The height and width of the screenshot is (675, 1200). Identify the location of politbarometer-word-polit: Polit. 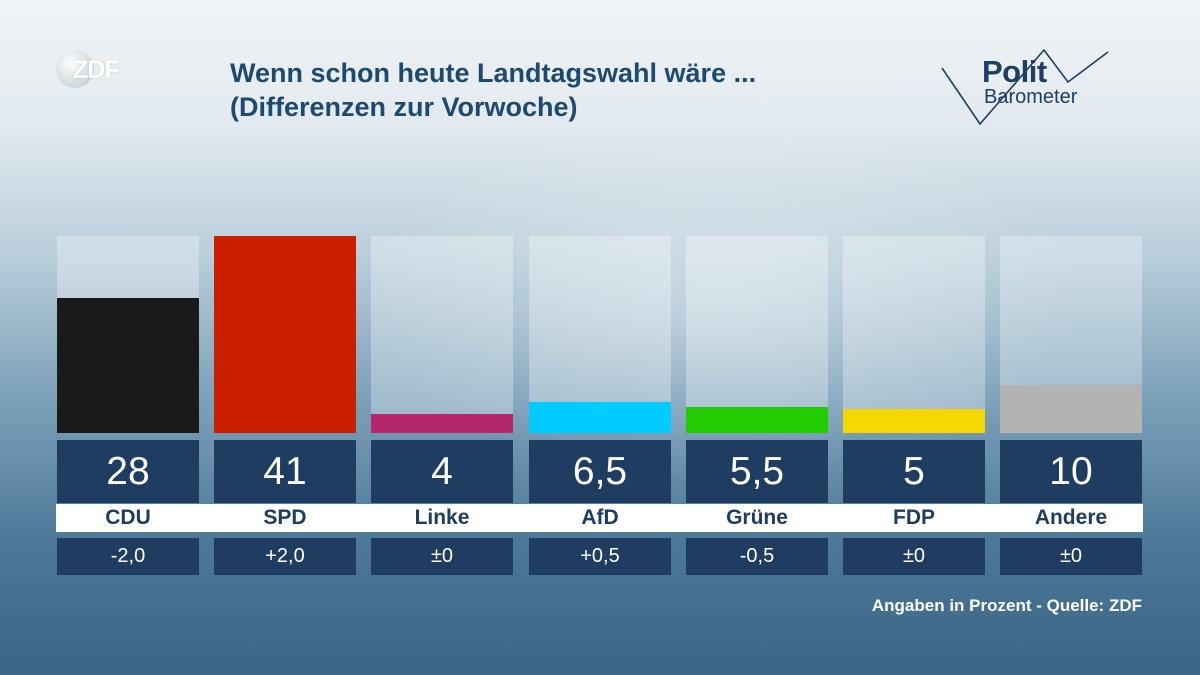
(1014, 71).